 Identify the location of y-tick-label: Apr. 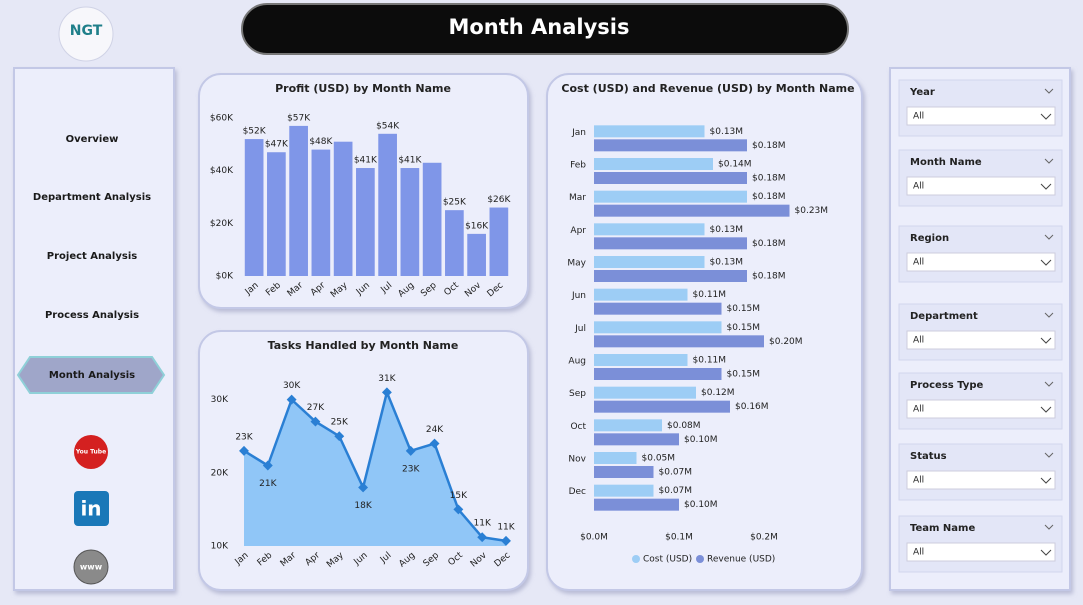
(578, 231).